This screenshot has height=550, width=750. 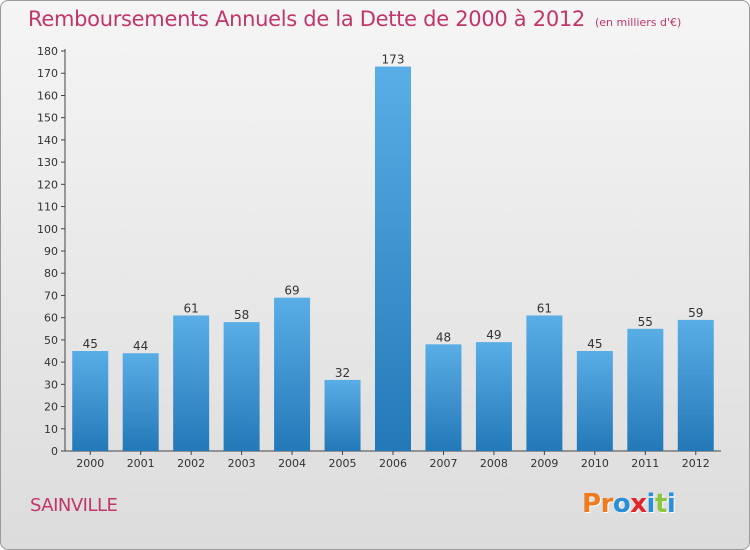 I want to click on y-tick-label: 90, so click(x=51, y=251).